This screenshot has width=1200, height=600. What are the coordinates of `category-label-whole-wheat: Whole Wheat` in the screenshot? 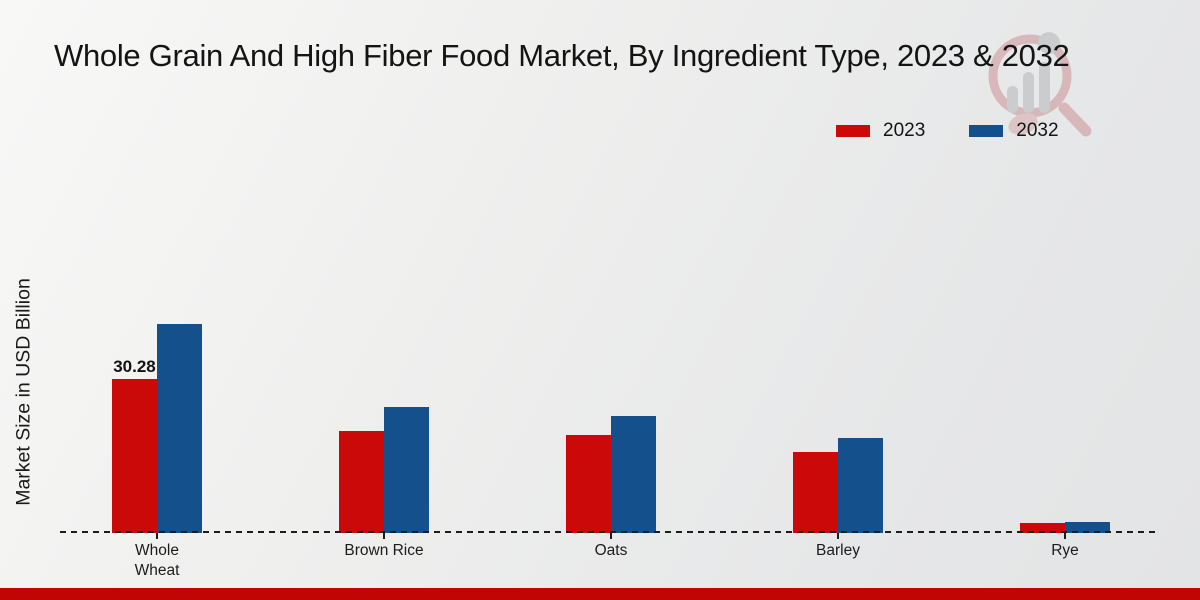 It's located at (157, 560).